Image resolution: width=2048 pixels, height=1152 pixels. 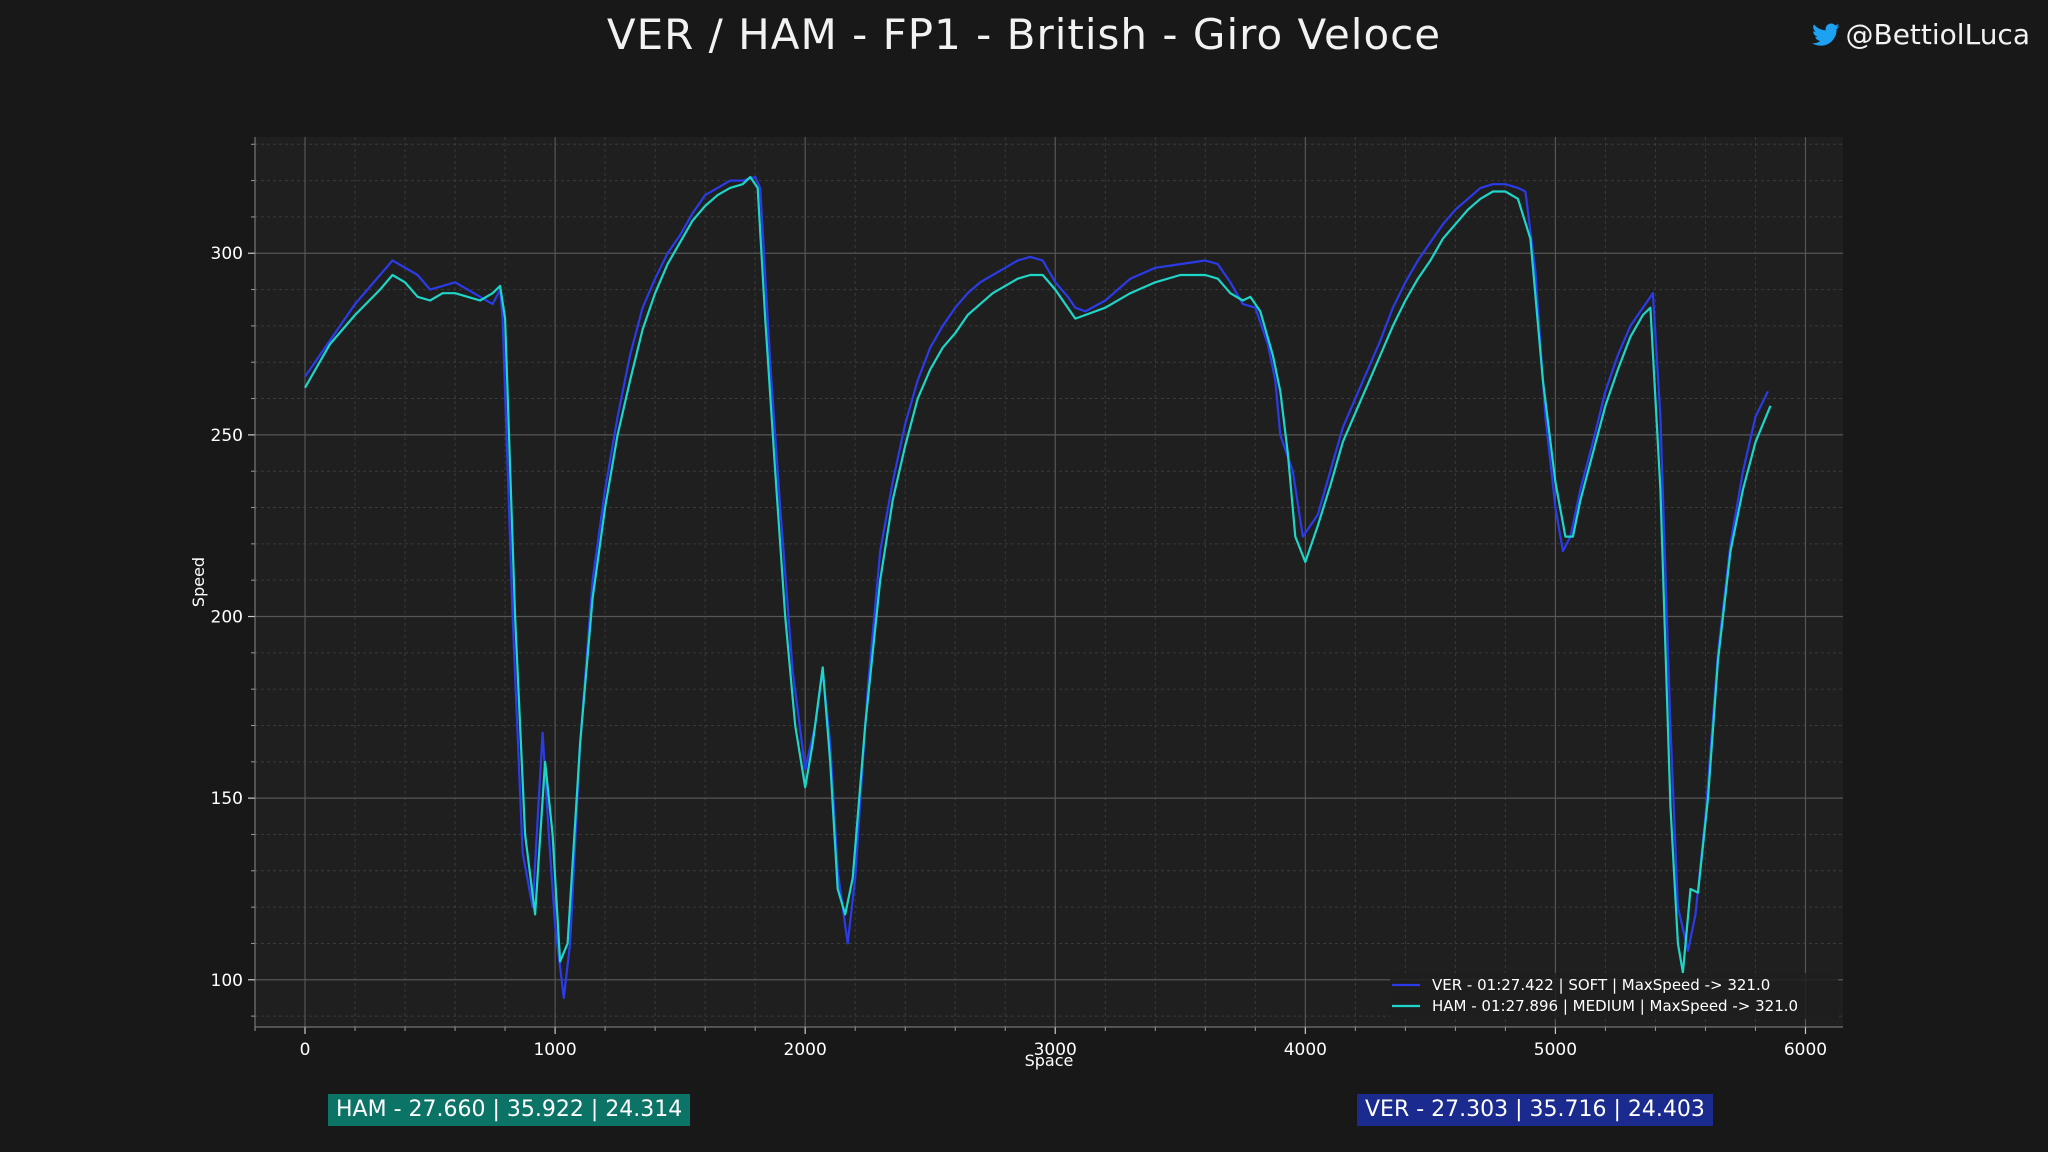 I want to click on y-tick-label: 100, so click(x=227, y=981).